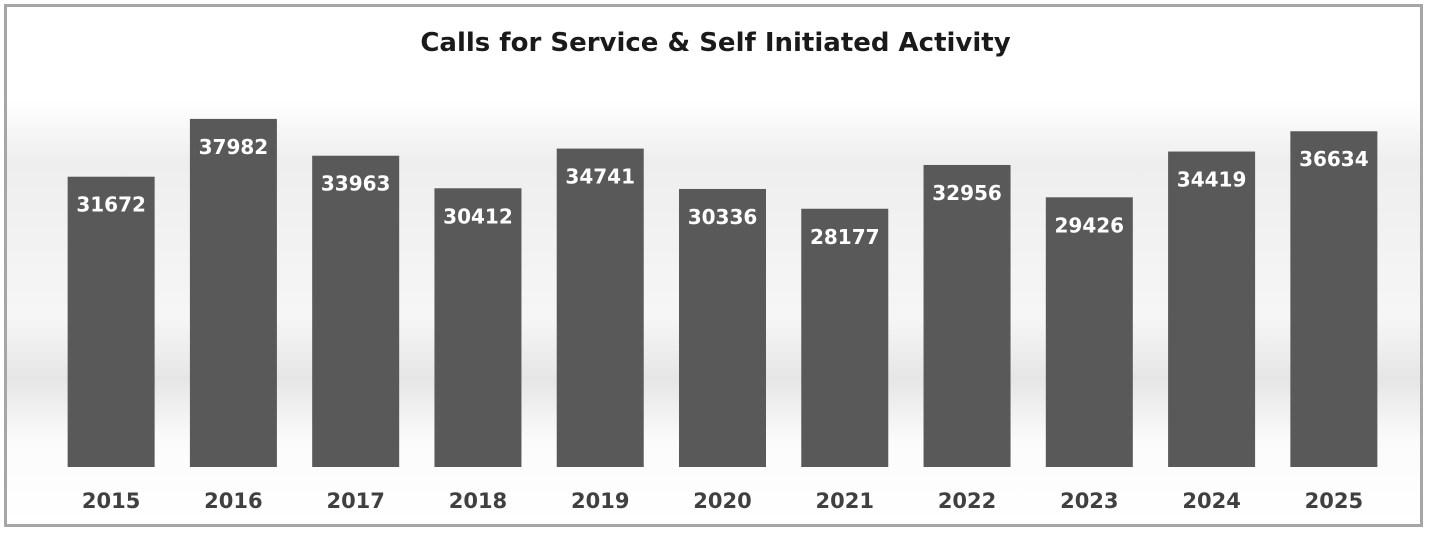 The image size is (1431, 535). Describe the element at coordinates (234, 147) in the screenshot. I see `data-label-2016: 37982` at that location.